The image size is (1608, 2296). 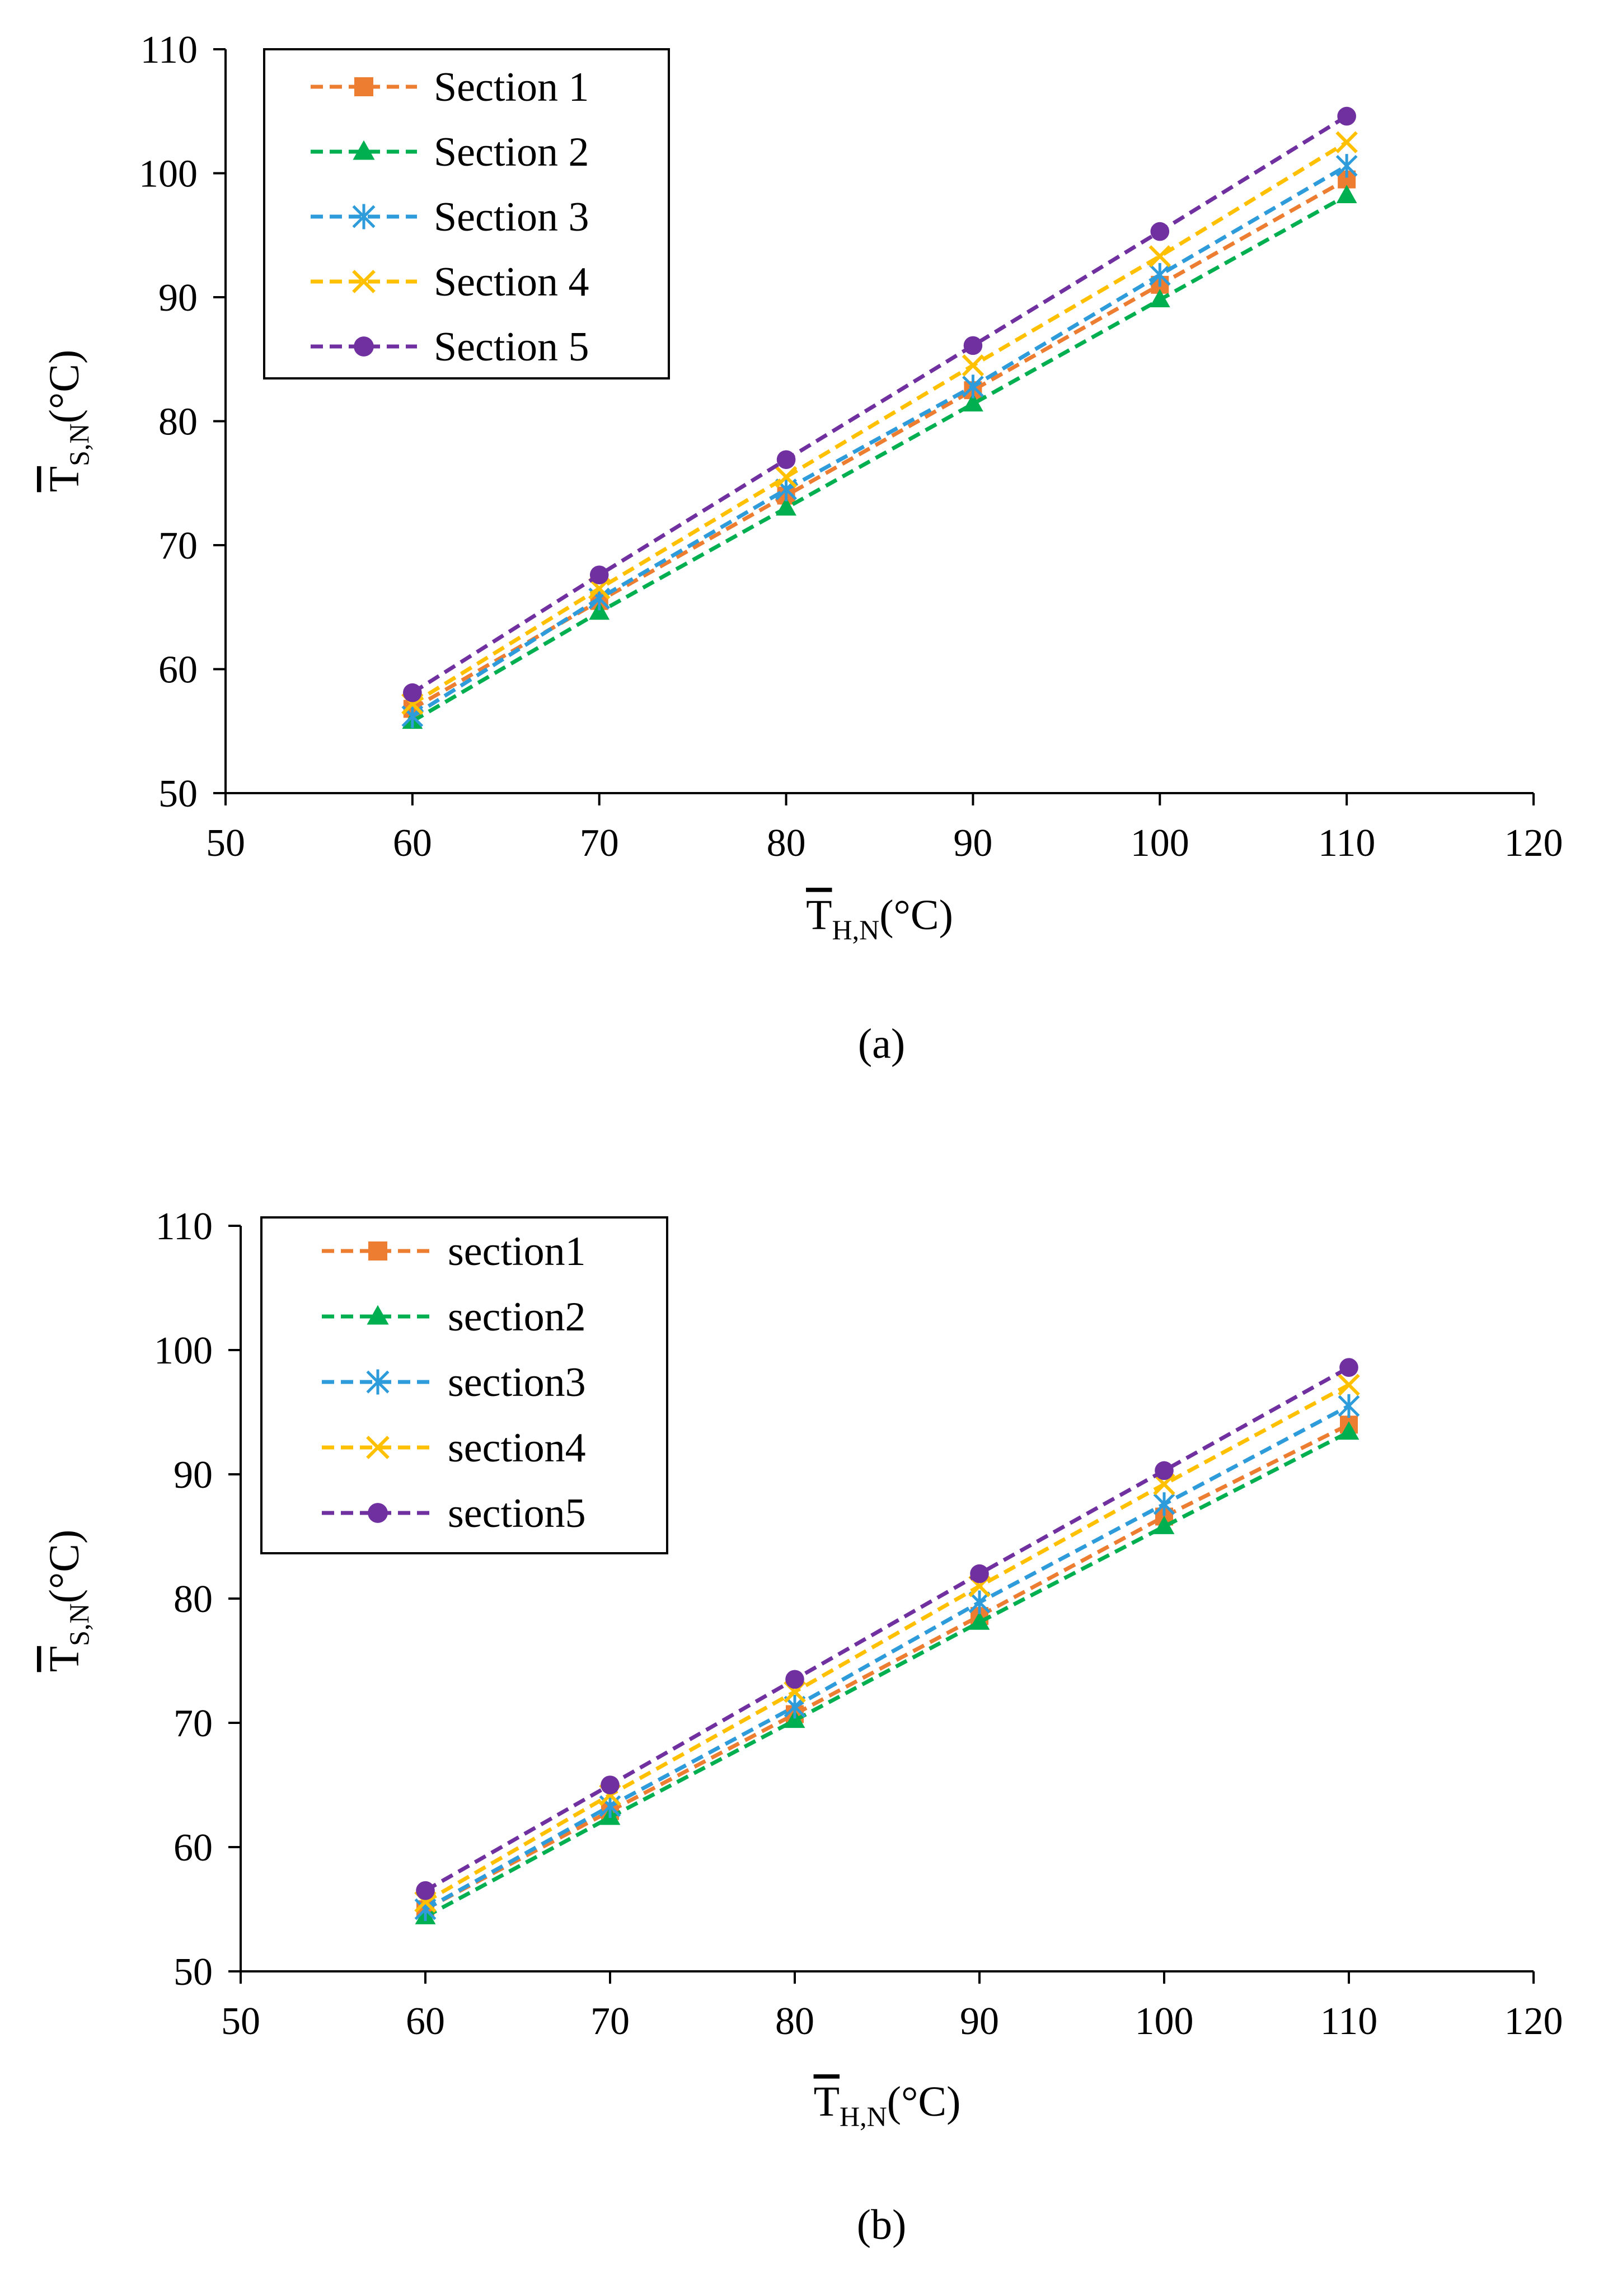 I want to click on legend-label: section1, so click(x=517, y=1251).